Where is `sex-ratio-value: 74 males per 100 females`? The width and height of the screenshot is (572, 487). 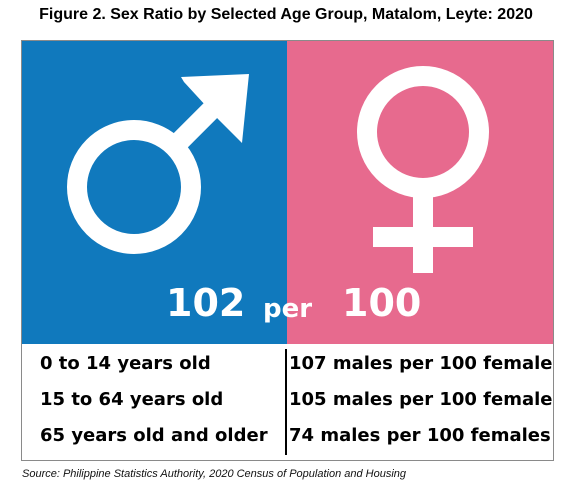
sex-ratio-value: 74 males per 100 females is located at coordinates (420, 435).